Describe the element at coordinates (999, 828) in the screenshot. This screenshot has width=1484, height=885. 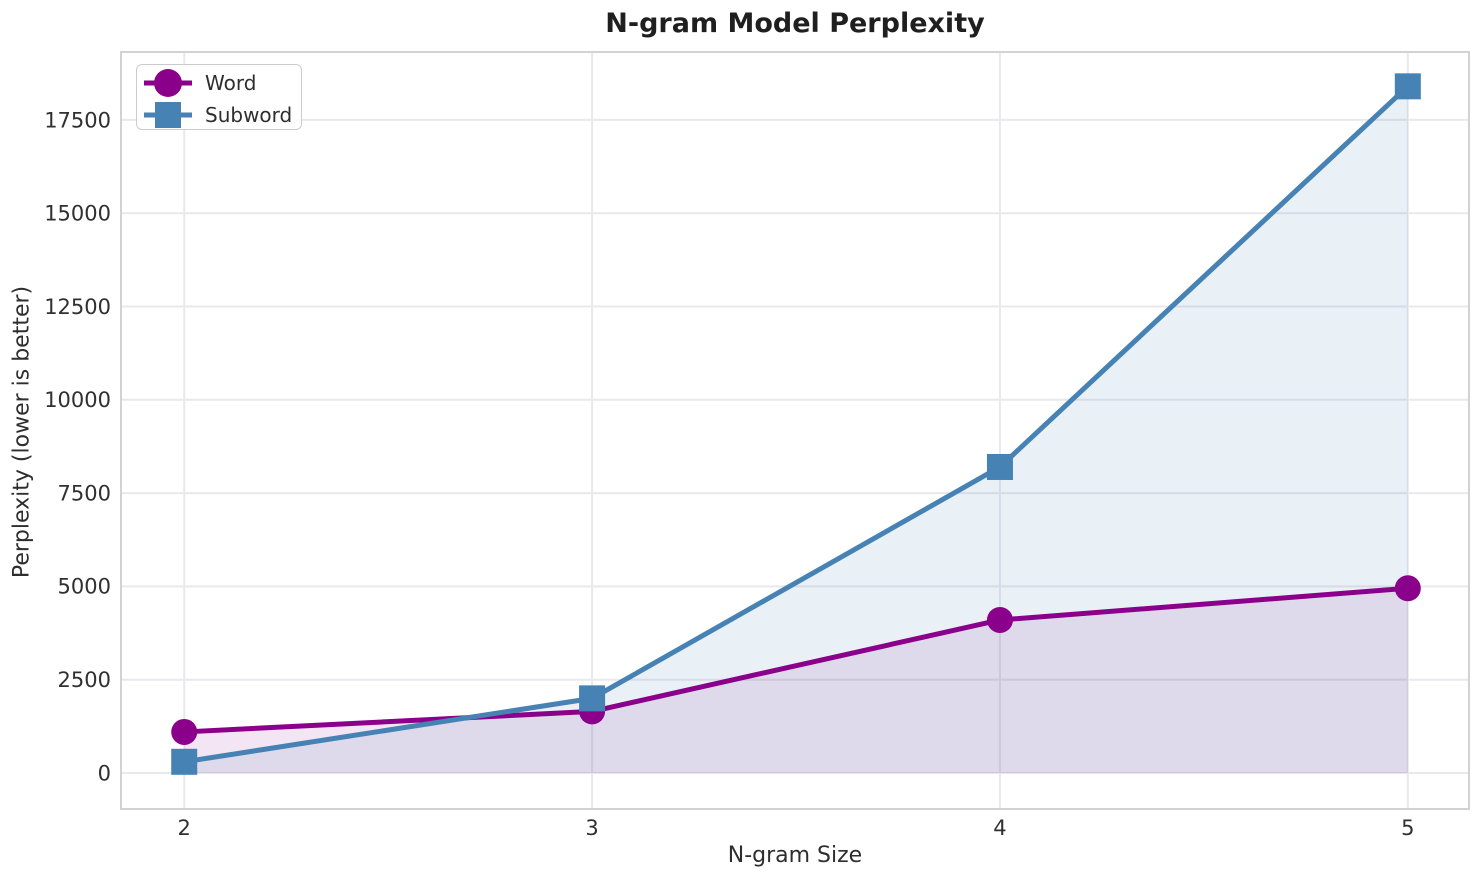
I see `x-tick-label-4: 4` at that location.